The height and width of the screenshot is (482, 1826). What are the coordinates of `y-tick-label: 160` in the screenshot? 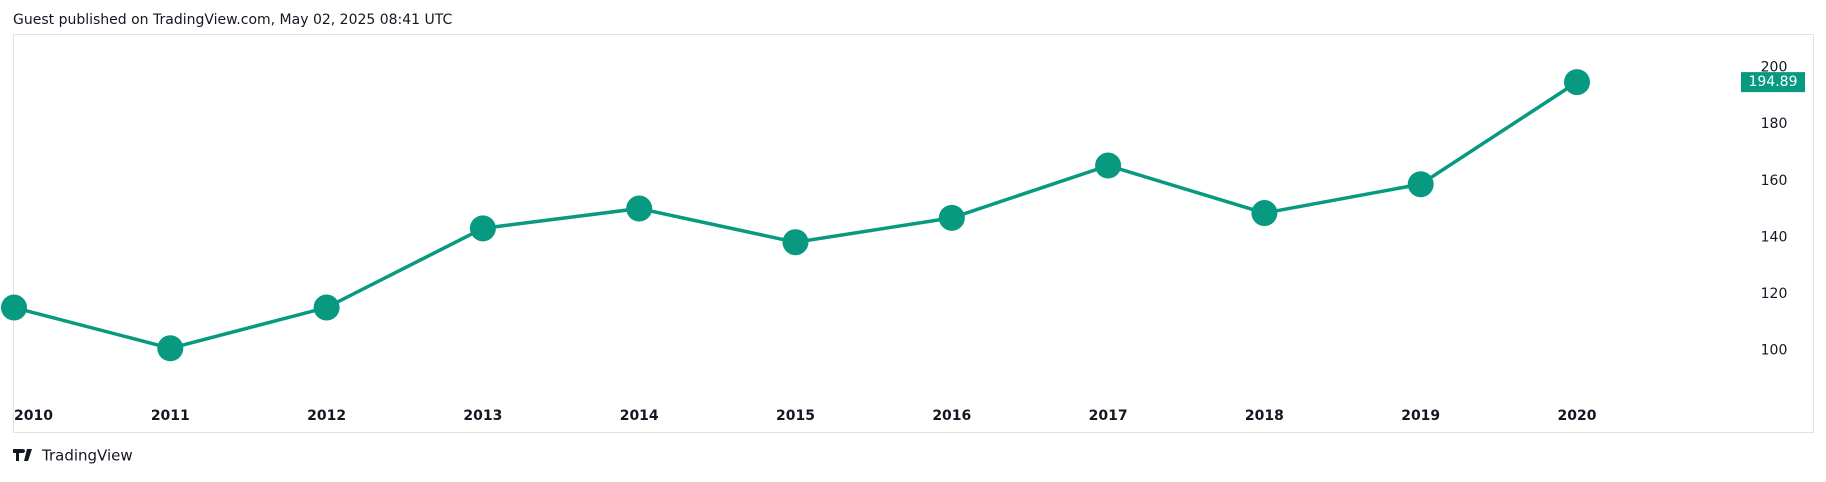 It's located at (1774, 181).